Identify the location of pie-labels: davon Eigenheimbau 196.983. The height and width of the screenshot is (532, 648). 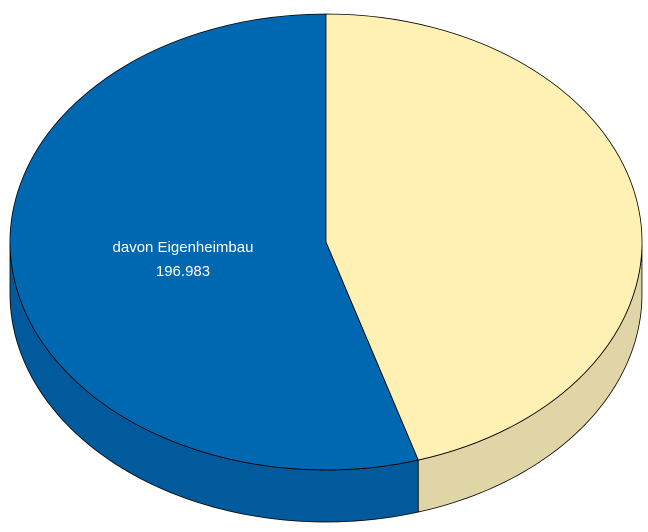
(183, 259).